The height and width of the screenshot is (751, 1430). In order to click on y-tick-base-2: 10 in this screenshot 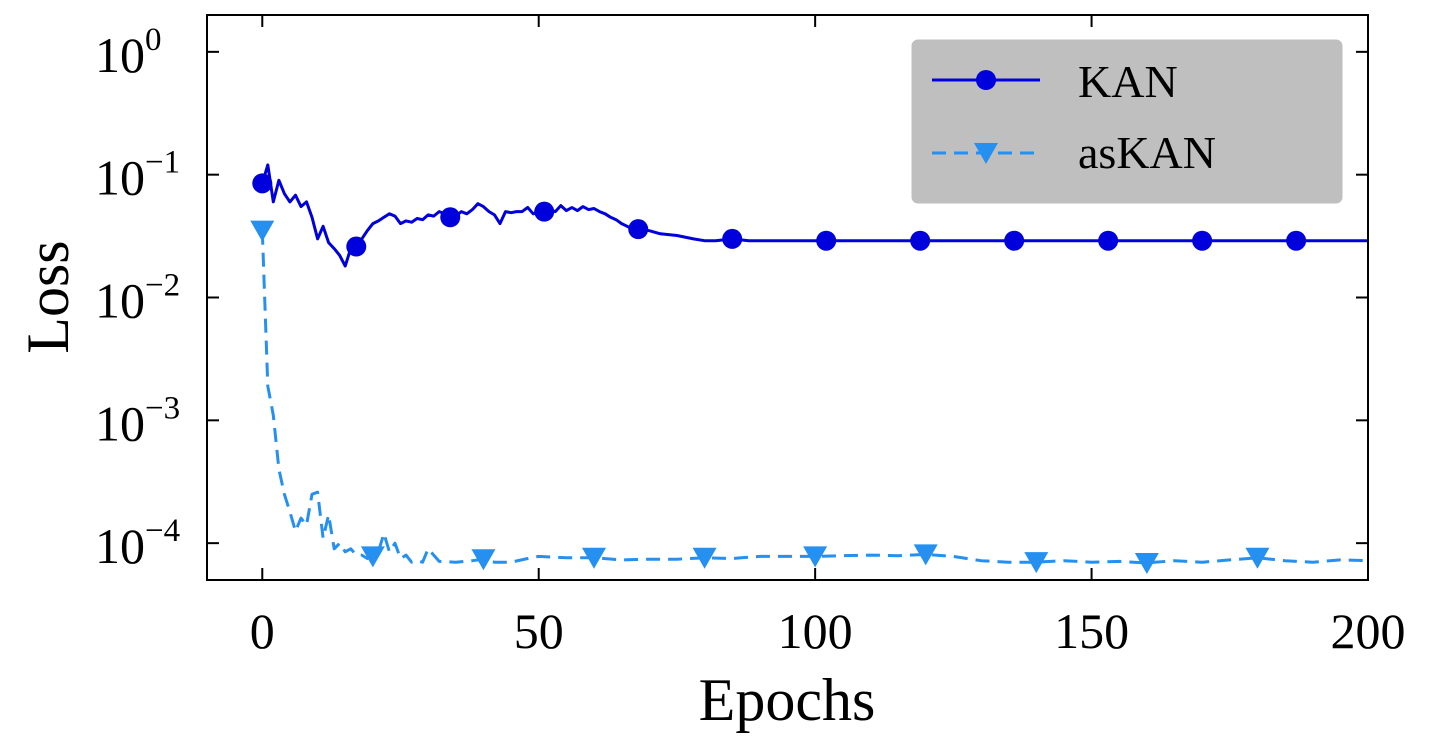, I will do `click(120, 301)`.